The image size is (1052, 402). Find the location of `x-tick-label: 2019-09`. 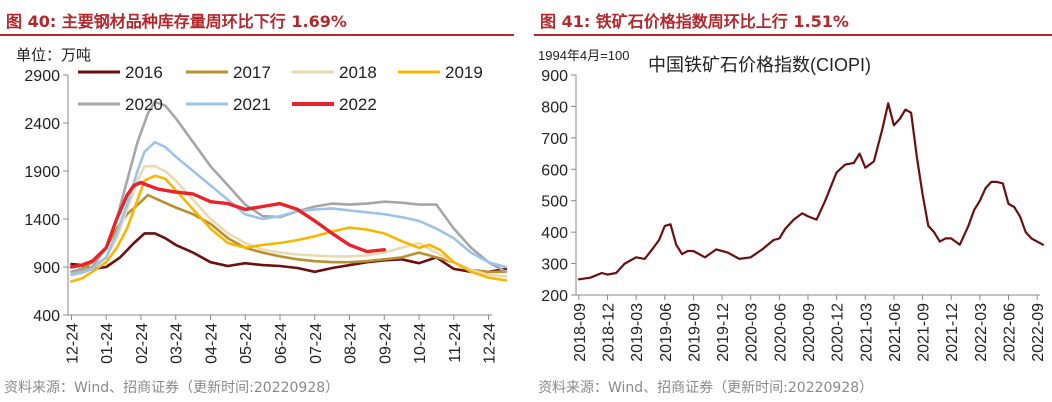

x-tick-label: 2019-09 is located at coordinates (694, 332).